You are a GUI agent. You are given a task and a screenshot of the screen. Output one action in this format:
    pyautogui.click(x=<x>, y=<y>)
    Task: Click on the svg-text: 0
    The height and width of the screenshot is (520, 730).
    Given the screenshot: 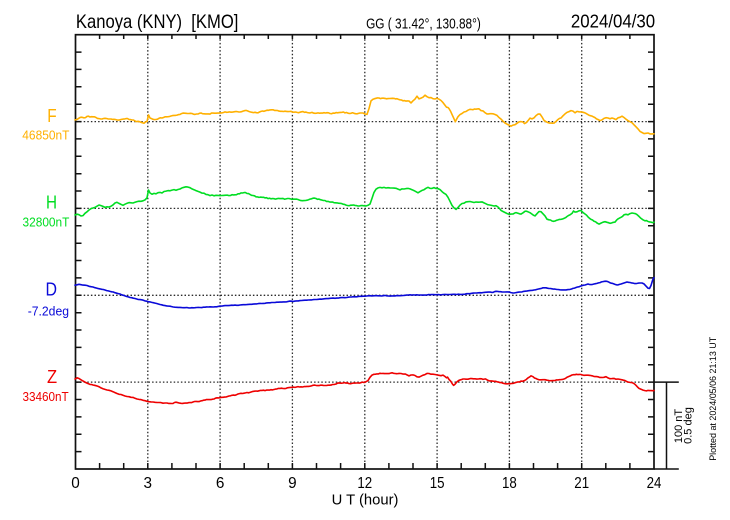 What is the action you would take?
    pyautogui.click(x=75, y=483)
    